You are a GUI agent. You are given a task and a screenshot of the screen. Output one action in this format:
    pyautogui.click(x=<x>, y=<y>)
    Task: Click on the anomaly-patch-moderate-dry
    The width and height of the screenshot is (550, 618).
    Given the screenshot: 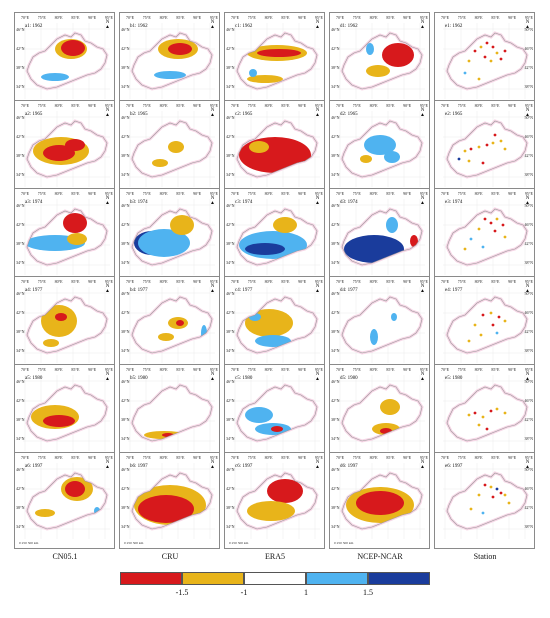 What is the action you would take?
    pyautogui.click(x=271, y=511)
    